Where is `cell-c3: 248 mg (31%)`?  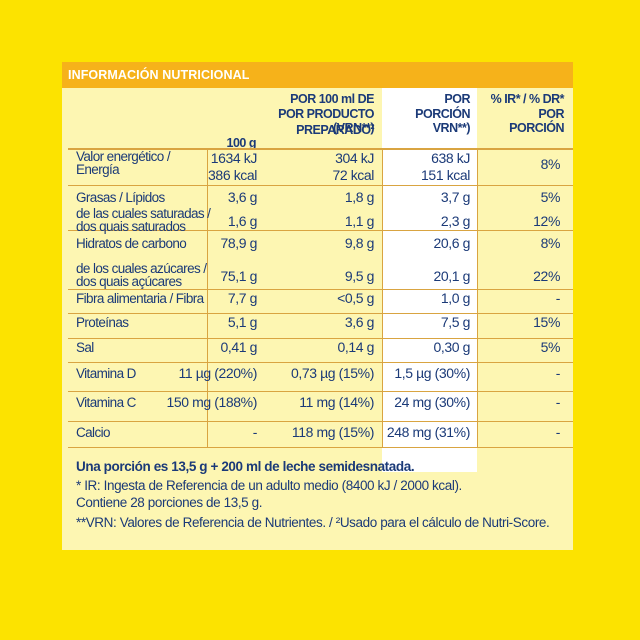 cell-c3: 248 mg (31%) is located at coordinates (428, 432).